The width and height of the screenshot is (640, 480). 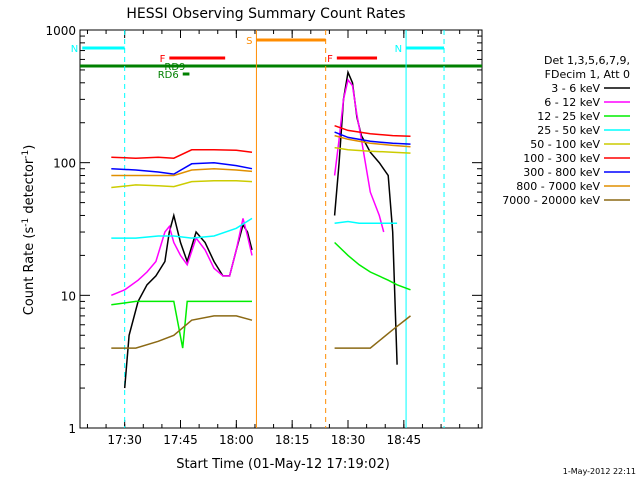 I want to click on legend-entry: 800 - 7000 keV, so click(x=558, y=186).